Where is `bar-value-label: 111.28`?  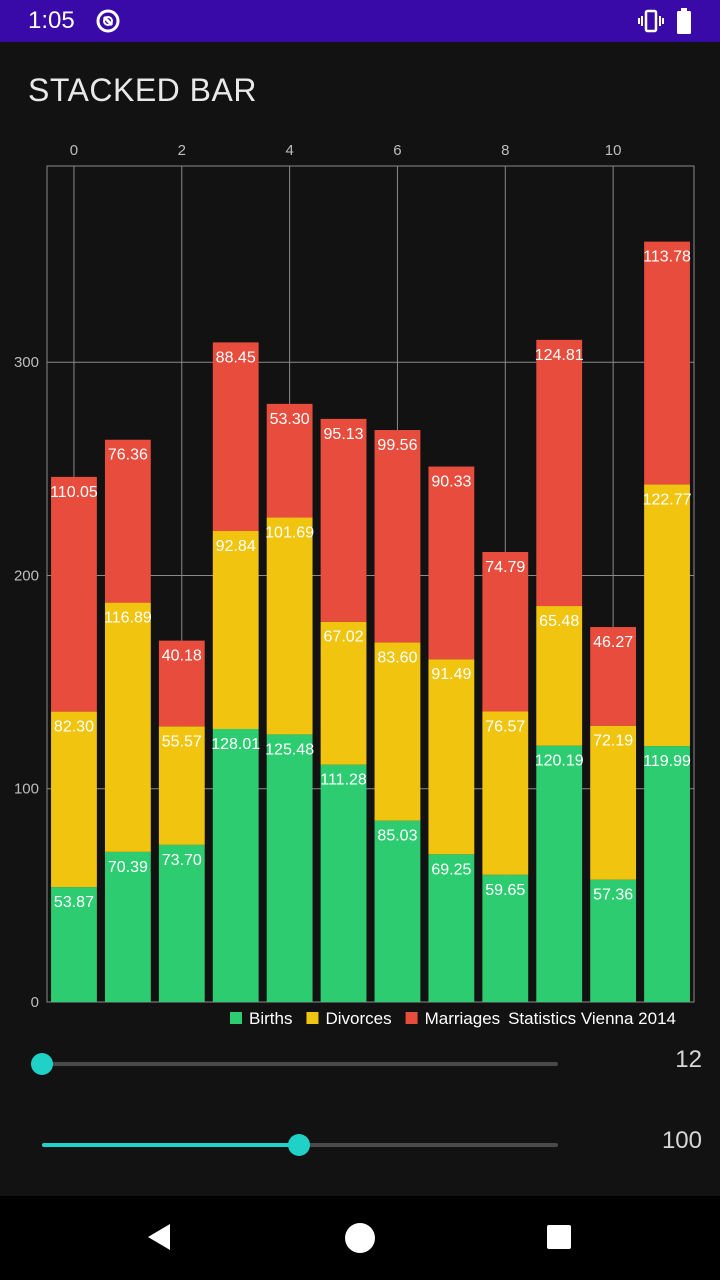 bar-value-label: 111.28 is located at coordinates (343, 780).